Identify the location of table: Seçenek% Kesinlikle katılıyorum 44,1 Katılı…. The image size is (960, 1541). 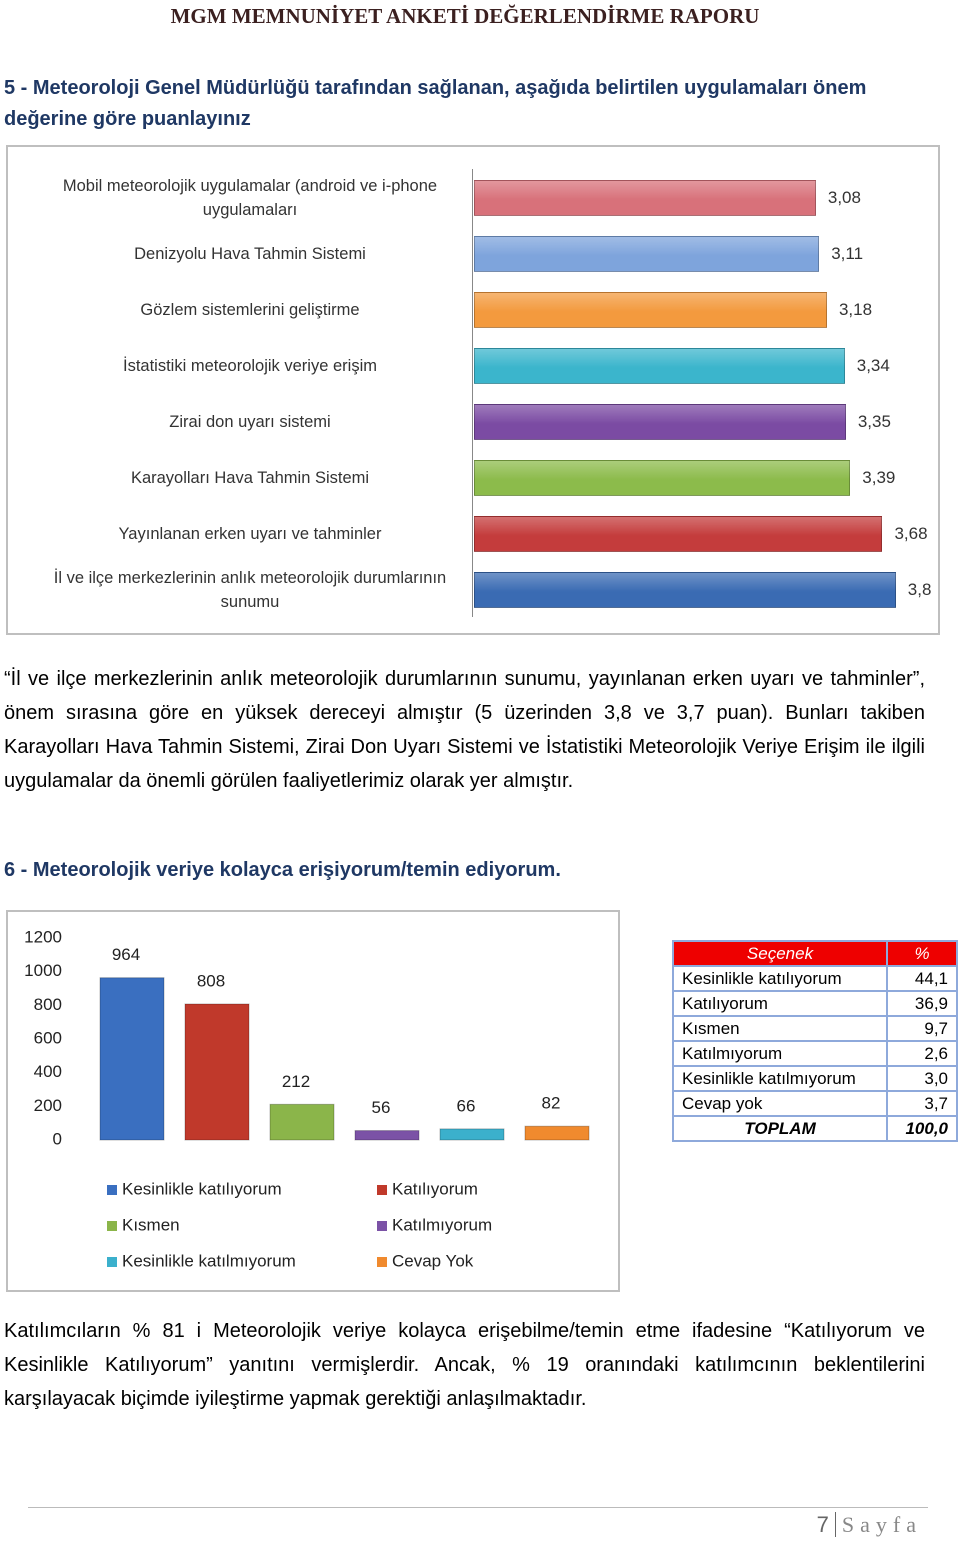
(815, 1041).